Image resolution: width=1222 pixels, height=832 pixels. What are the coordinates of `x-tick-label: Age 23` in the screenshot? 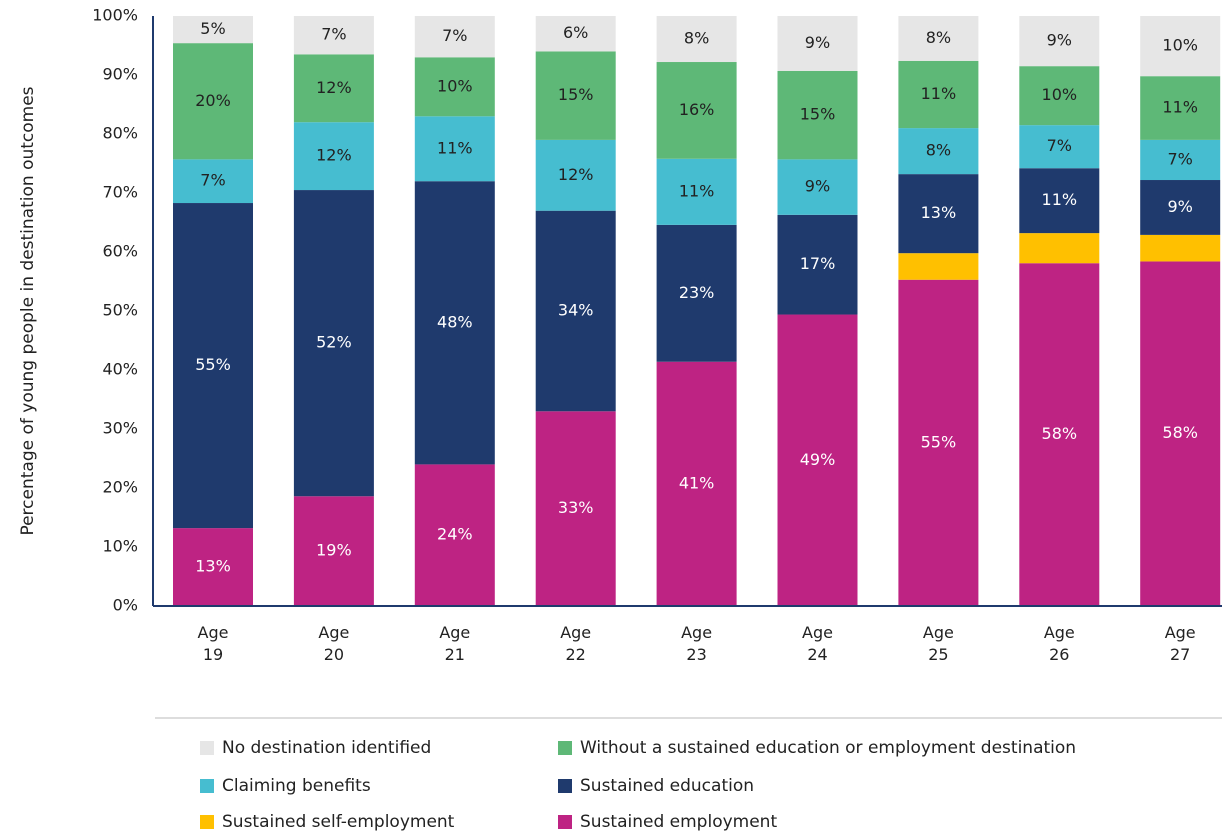 It's located at (697, 643).